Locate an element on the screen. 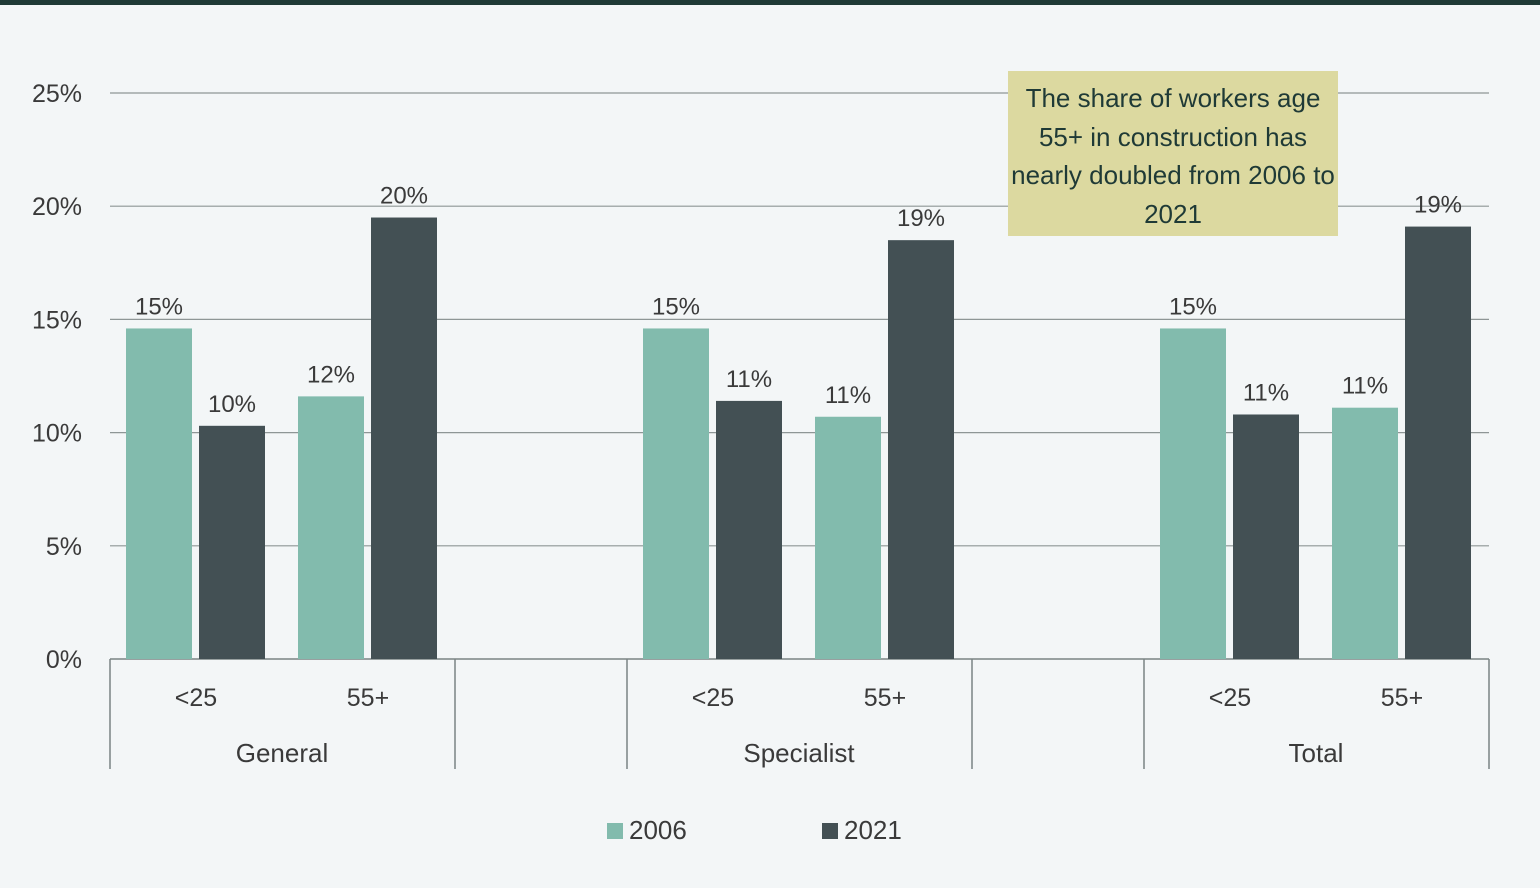 This screenshot has height=888, width=1540. y-tick-label: 15% is located at coordinates (57, 320).